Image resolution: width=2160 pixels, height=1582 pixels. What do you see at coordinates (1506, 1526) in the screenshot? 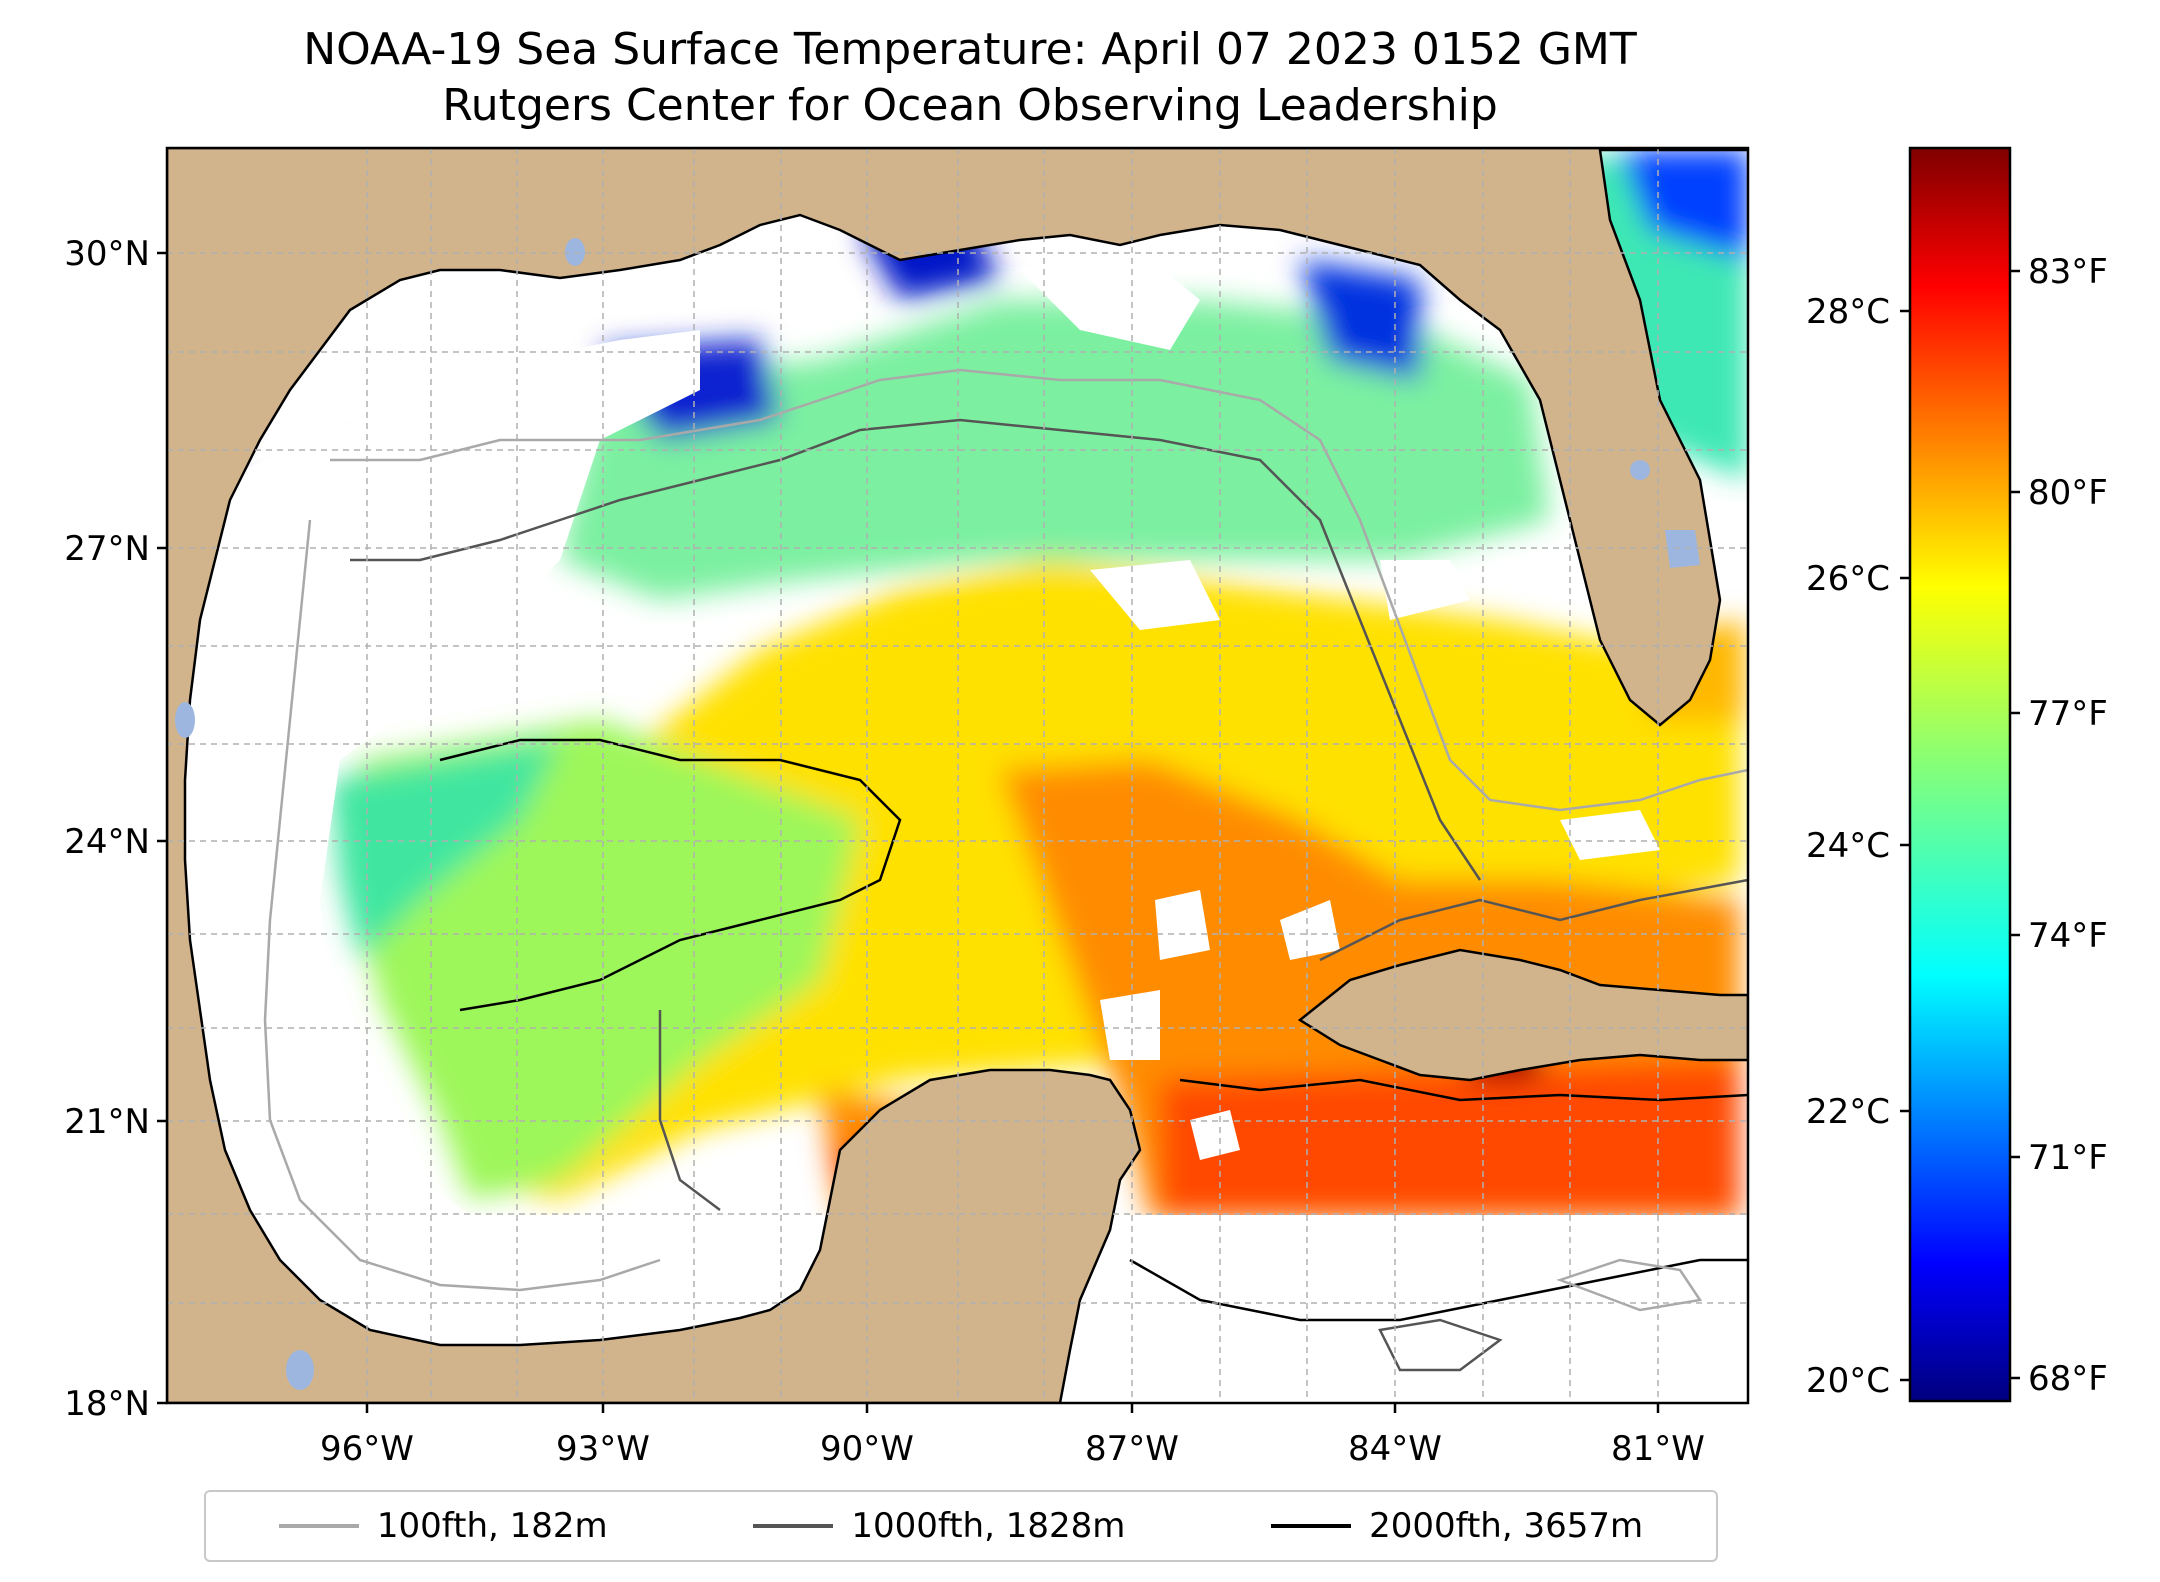
I see `legend-label: 2000fth, 3657m` at bounding box center [1506, 1526].